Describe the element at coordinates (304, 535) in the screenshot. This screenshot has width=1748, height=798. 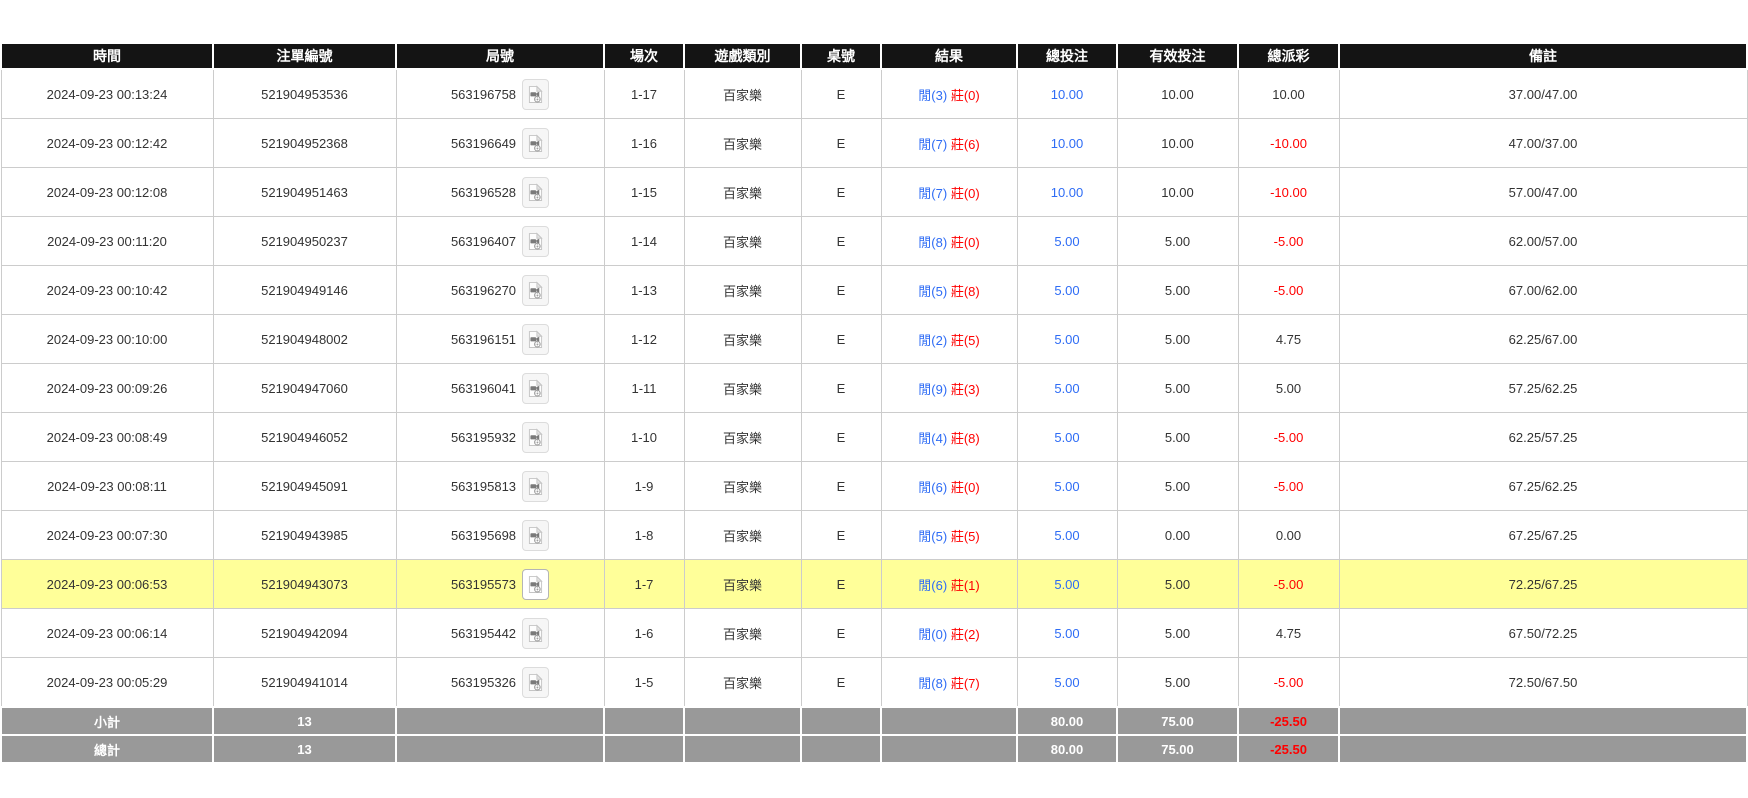
I see `bet-id-cell: 521904943985` at that location.